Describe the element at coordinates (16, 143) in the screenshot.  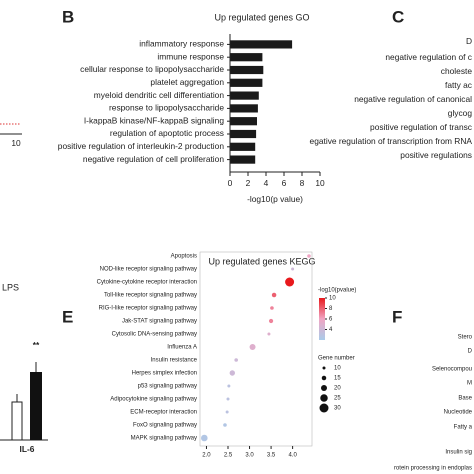
I see `tick-label: 10` at that location.